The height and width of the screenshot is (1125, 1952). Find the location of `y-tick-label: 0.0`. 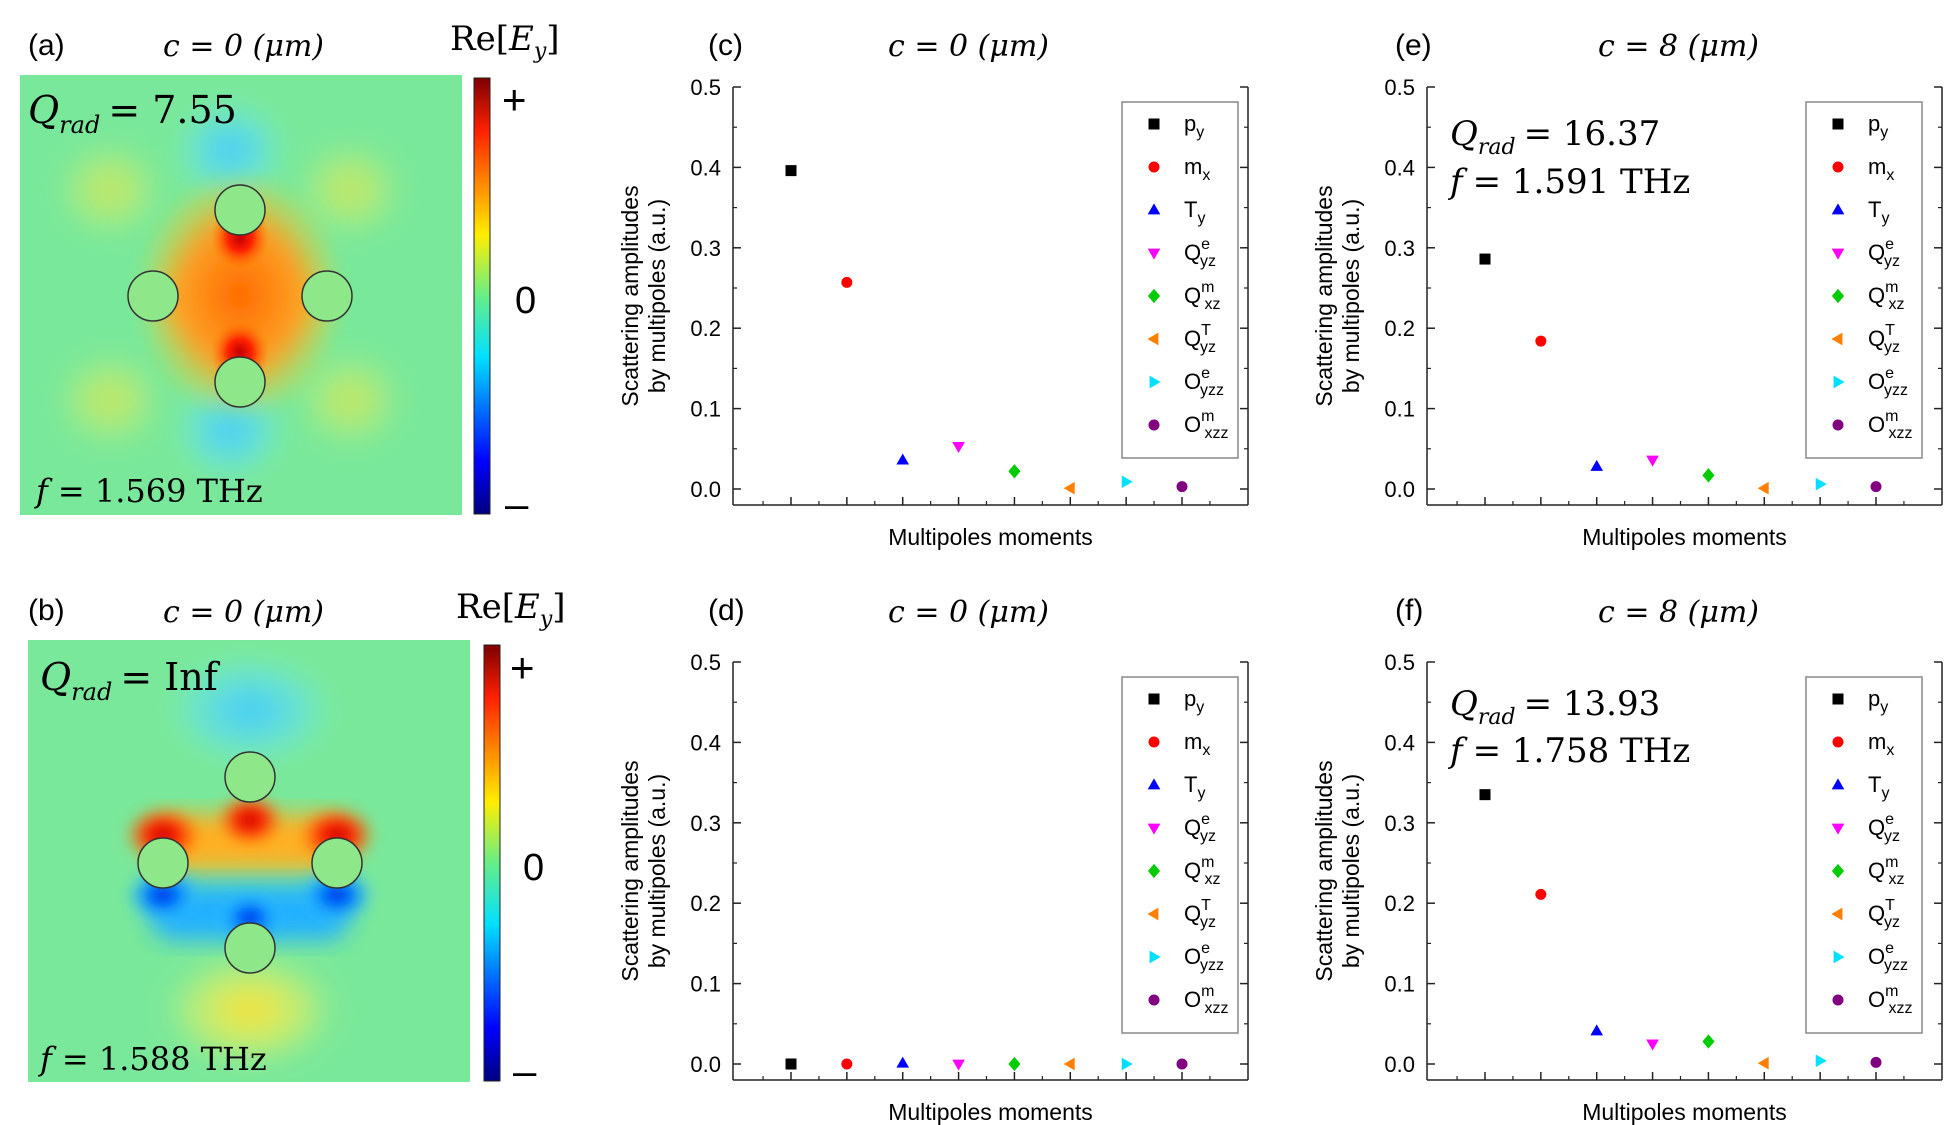

y-tick-label: 0.0 is located at coordinates (1399, 1064).